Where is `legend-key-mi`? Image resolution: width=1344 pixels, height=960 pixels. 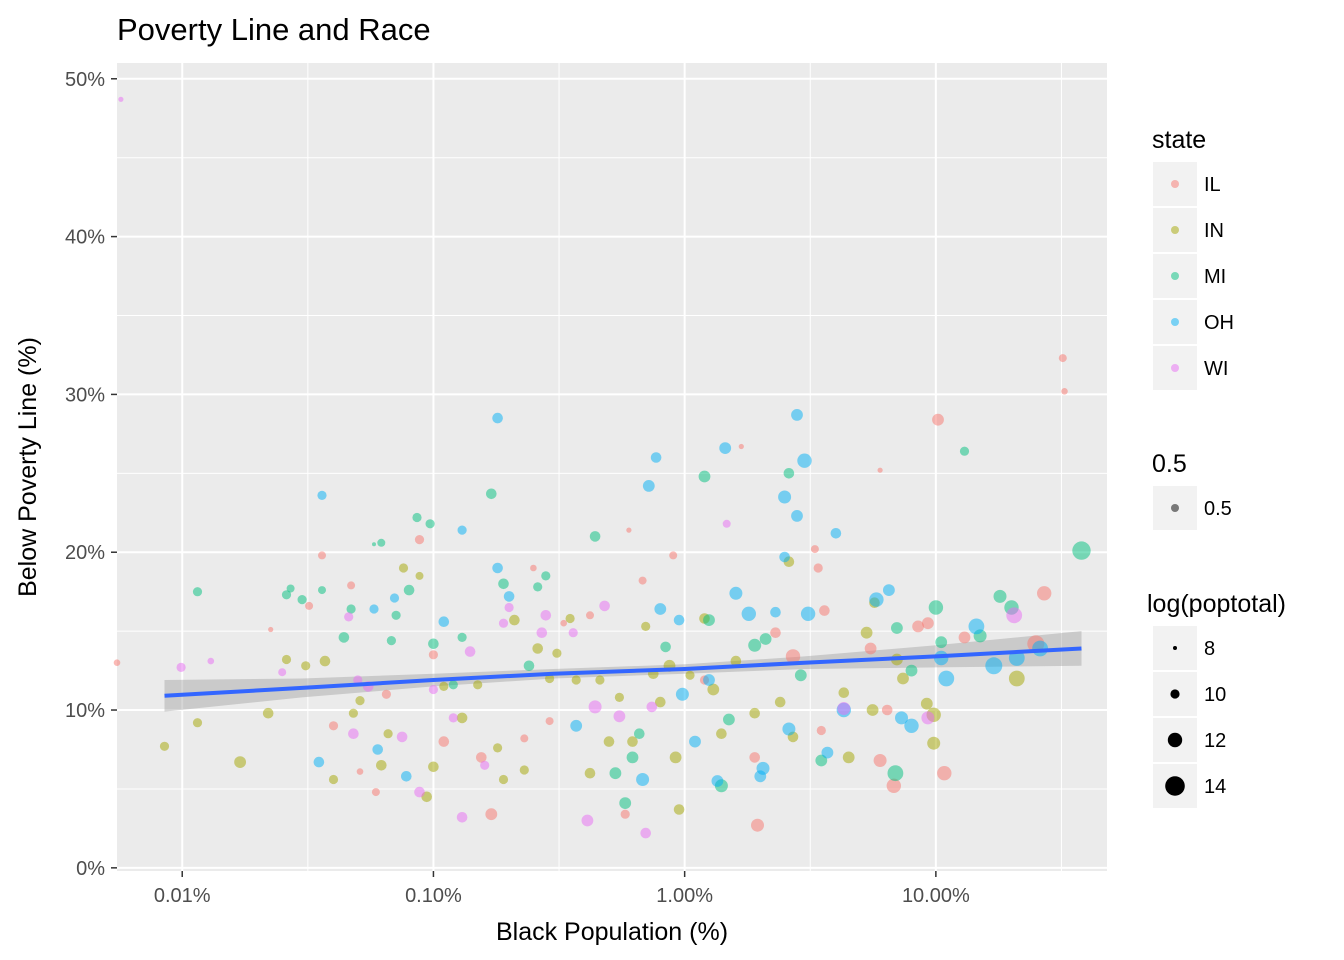
legend-key-mi is located at coordinates (1175, 276).